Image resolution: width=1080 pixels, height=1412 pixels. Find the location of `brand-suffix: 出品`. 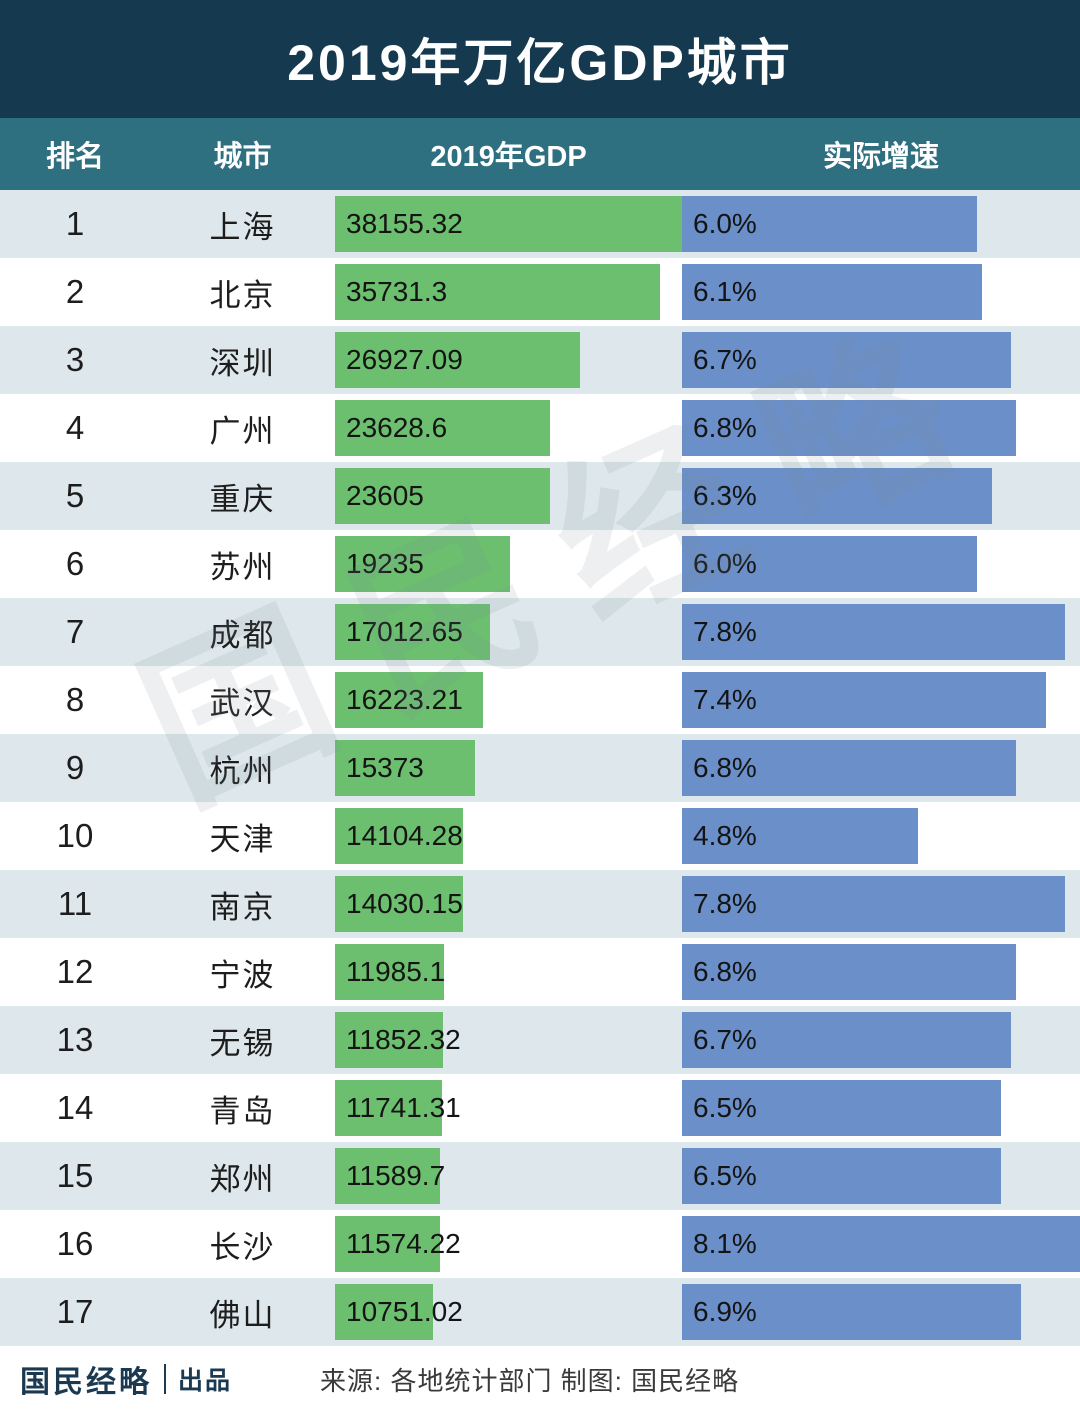

brand-suffix: 出品 is located at coordinates (205, 1381).